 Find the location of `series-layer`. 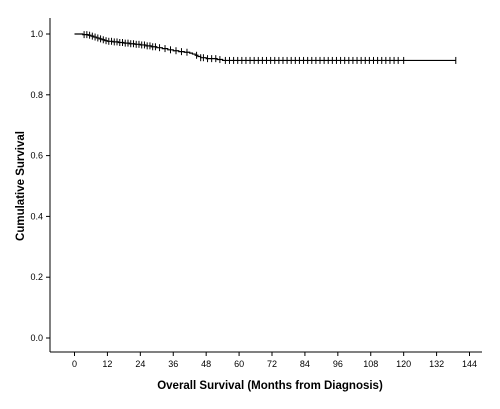

series-layer is located at coordinates (265, 47).